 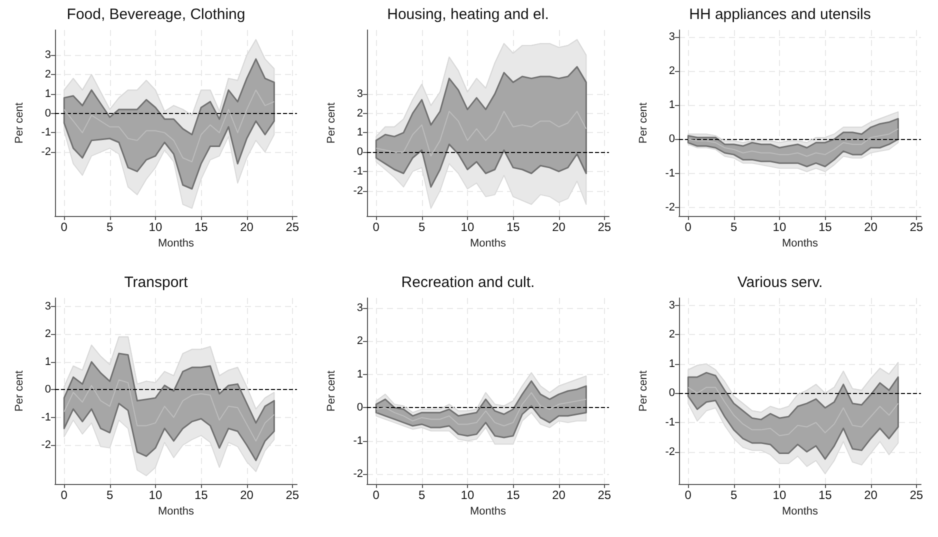 I want to click on chart-title: Various serv., so click(x=780, y=282).